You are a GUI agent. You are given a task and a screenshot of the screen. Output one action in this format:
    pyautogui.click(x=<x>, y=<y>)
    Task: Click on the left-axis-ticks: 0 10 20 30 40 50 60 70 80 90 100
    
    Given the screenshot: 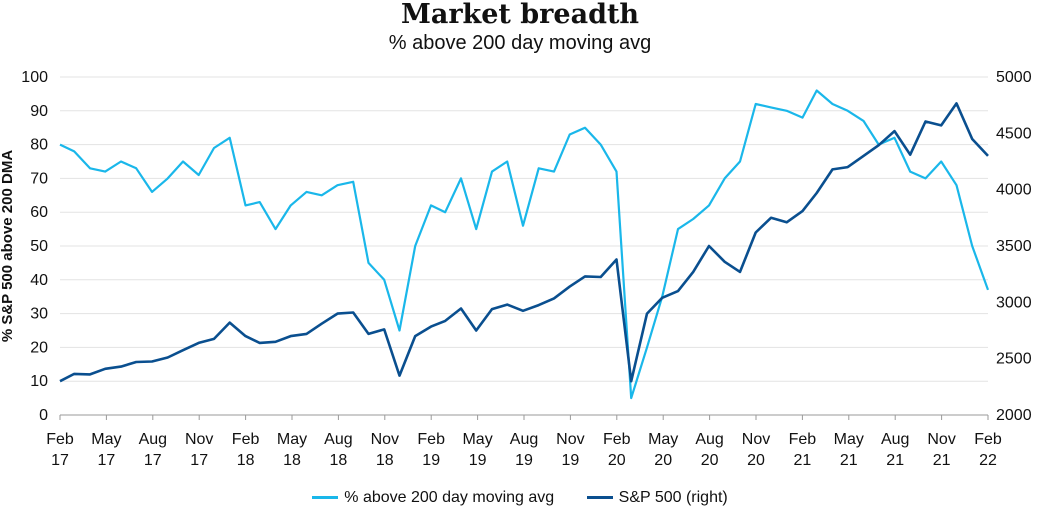 What is the action you would take?
    pyautogui.click(x=34, y=246)
    